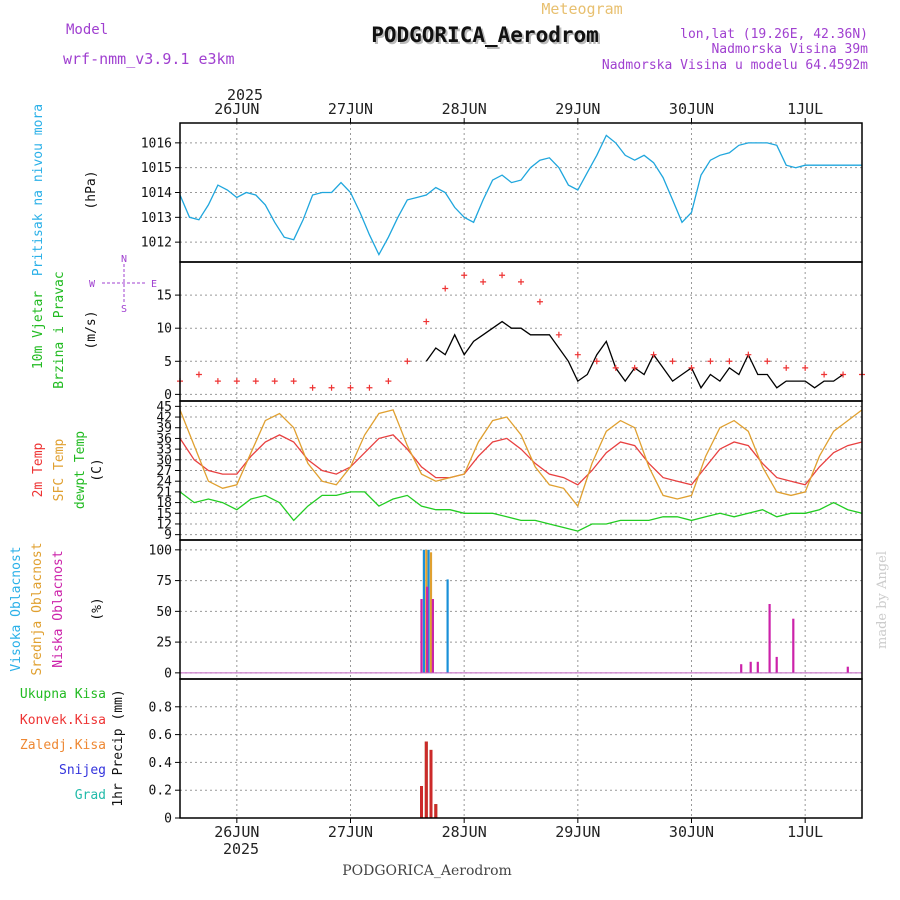 Image resolution: width=900 pixels, height=900 pixels. Describe the element at coordinates (577, 832) in the screenshot. I see `xtick-label-bottom-3: 29JUN` at that location.